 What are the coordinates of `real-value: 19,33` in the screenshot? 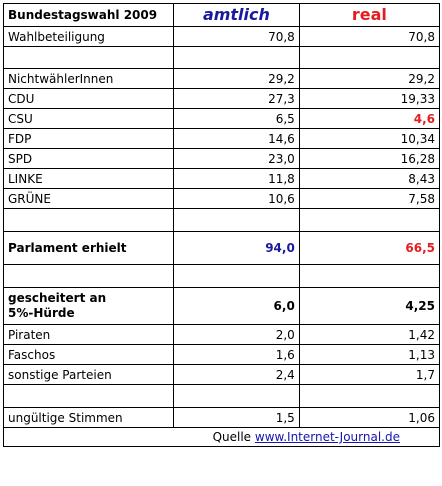 It's located at (369, 98).